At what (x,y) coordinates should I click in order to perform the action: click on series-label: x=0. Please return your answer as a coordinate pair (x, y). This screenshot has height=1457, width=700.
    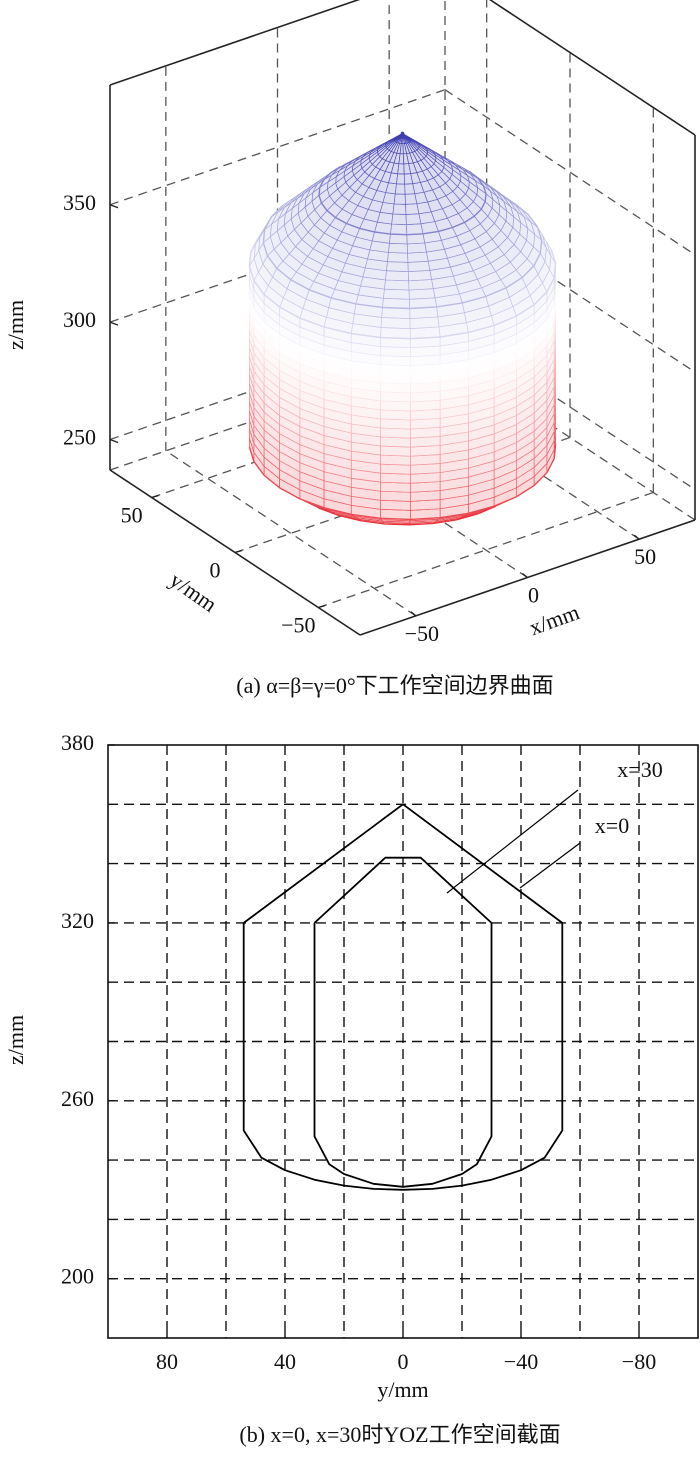
    Looking at the image, I should click on (612, 825).